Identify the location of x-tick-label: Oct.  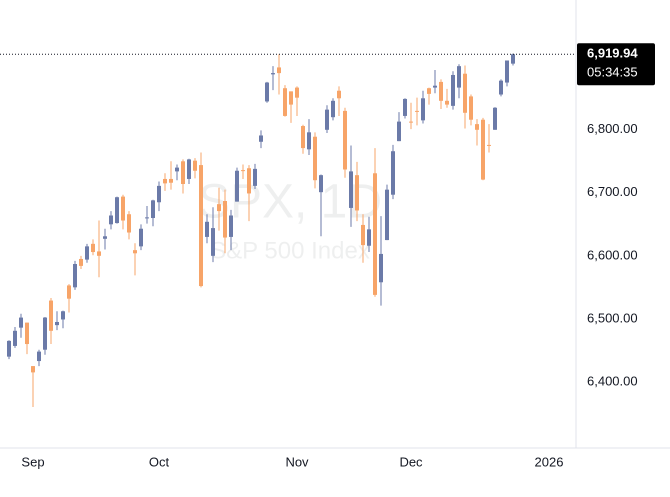
(159, 461).